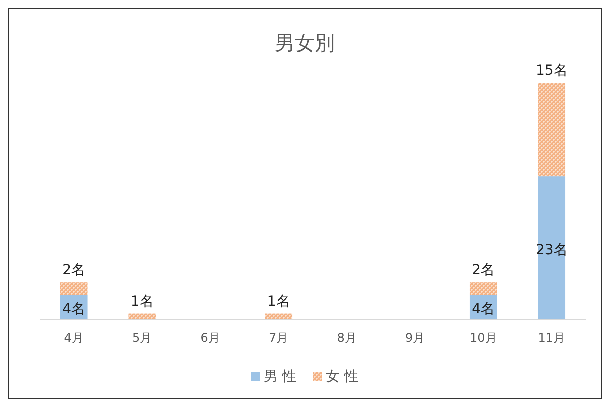 Image resolution: width=610 pixels, height=407 pixels. I want to click on legend-label: 男 性, so click(280, 377).